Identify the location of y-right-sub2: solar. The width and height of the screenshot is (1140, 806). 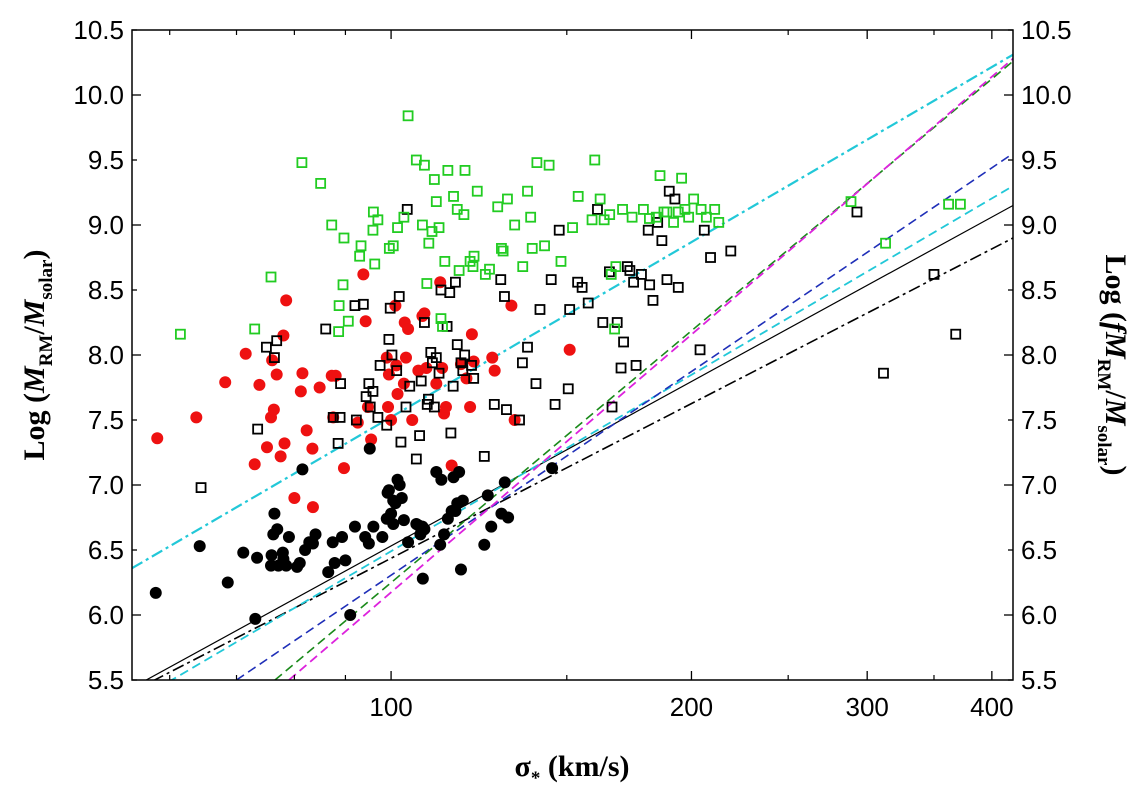
(1103, 445).